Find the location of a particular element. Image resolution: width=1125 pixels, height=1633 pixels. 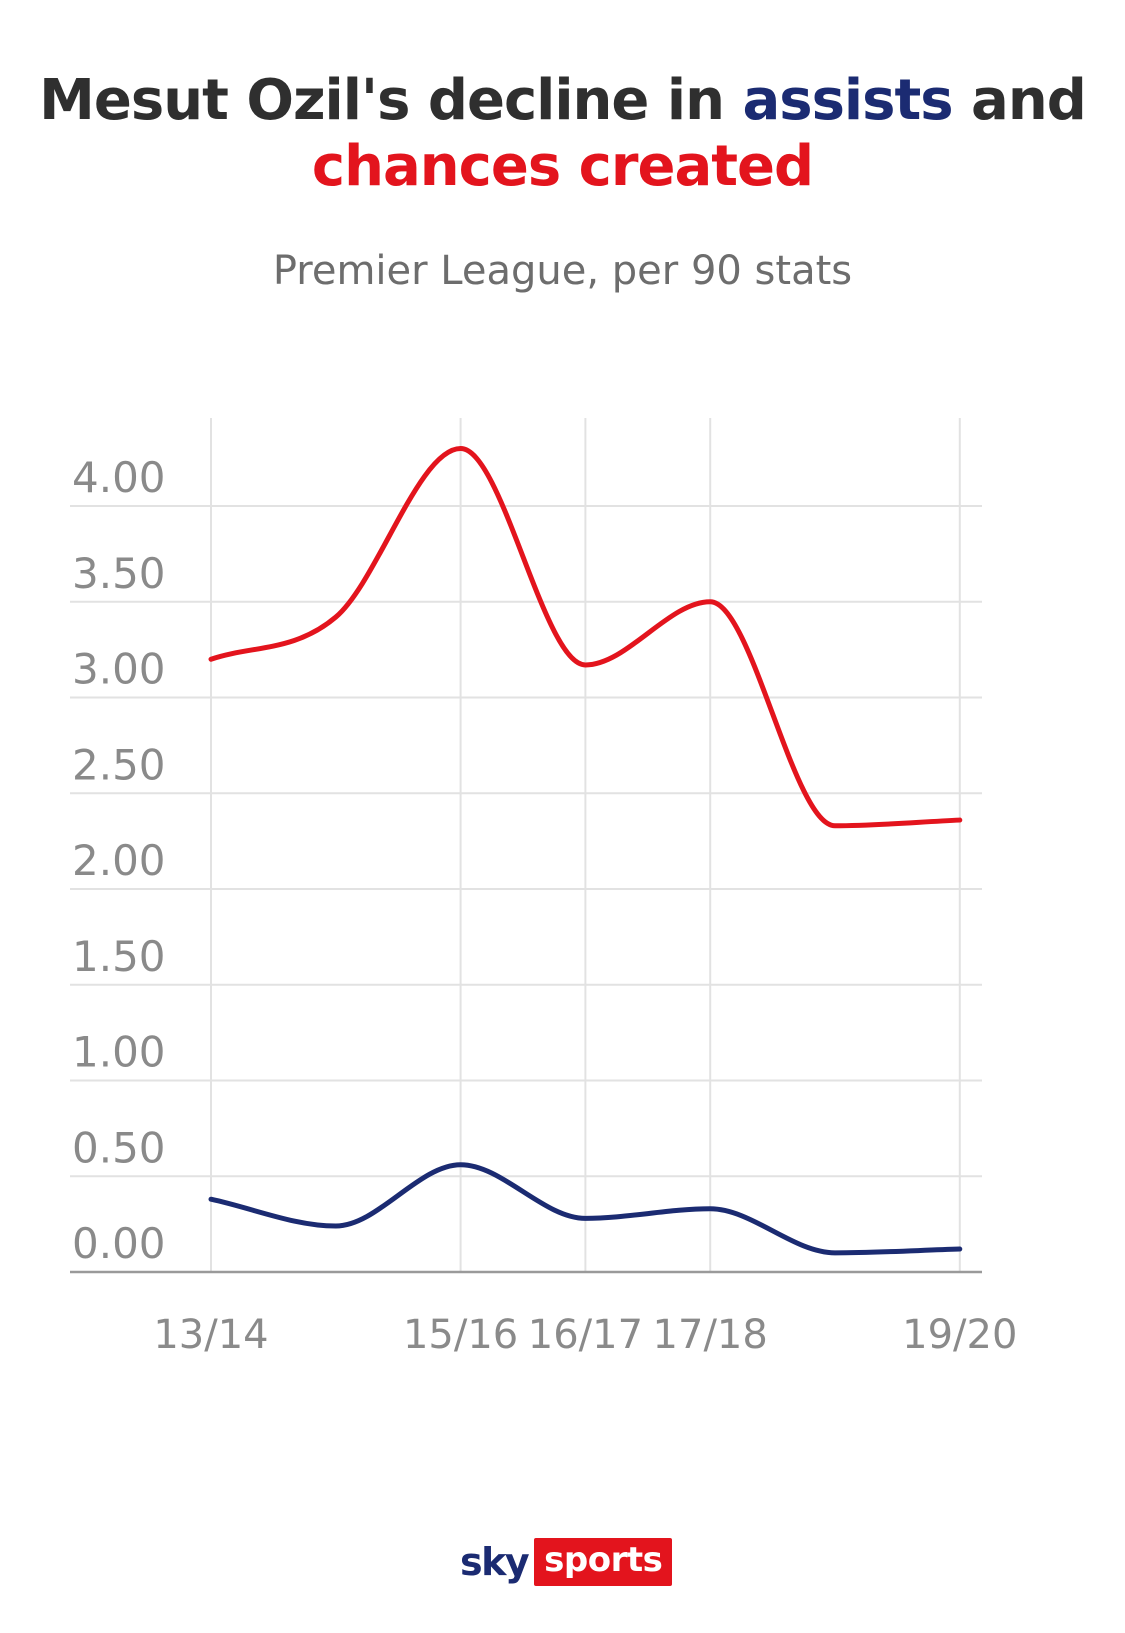

y-tick-label: 2.50 is located at coordinates (119, 764).